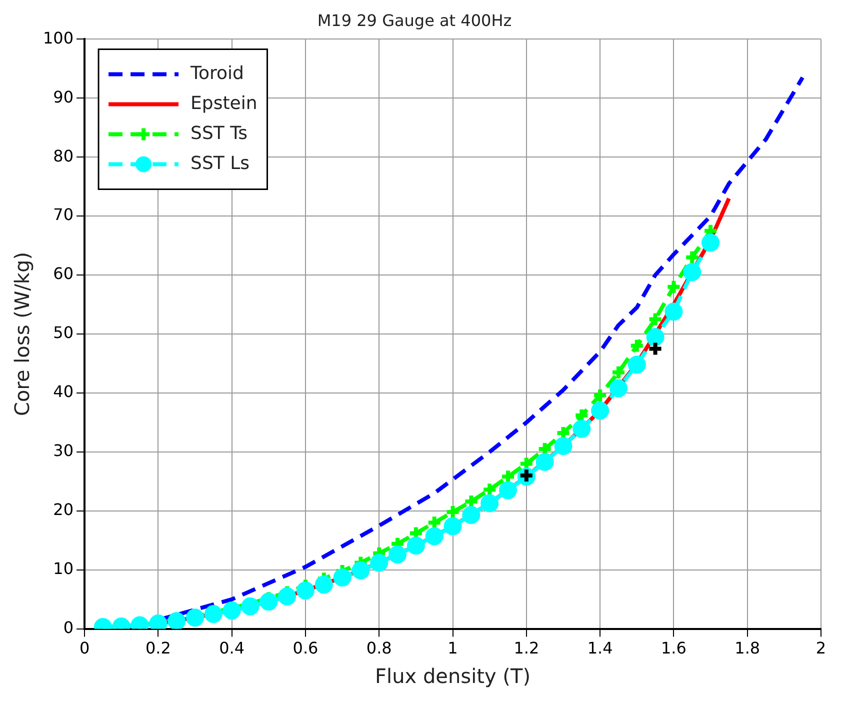 This screenshot has width=843, height=702. I want to click on y-tick-label: 90, so click(63, 96).